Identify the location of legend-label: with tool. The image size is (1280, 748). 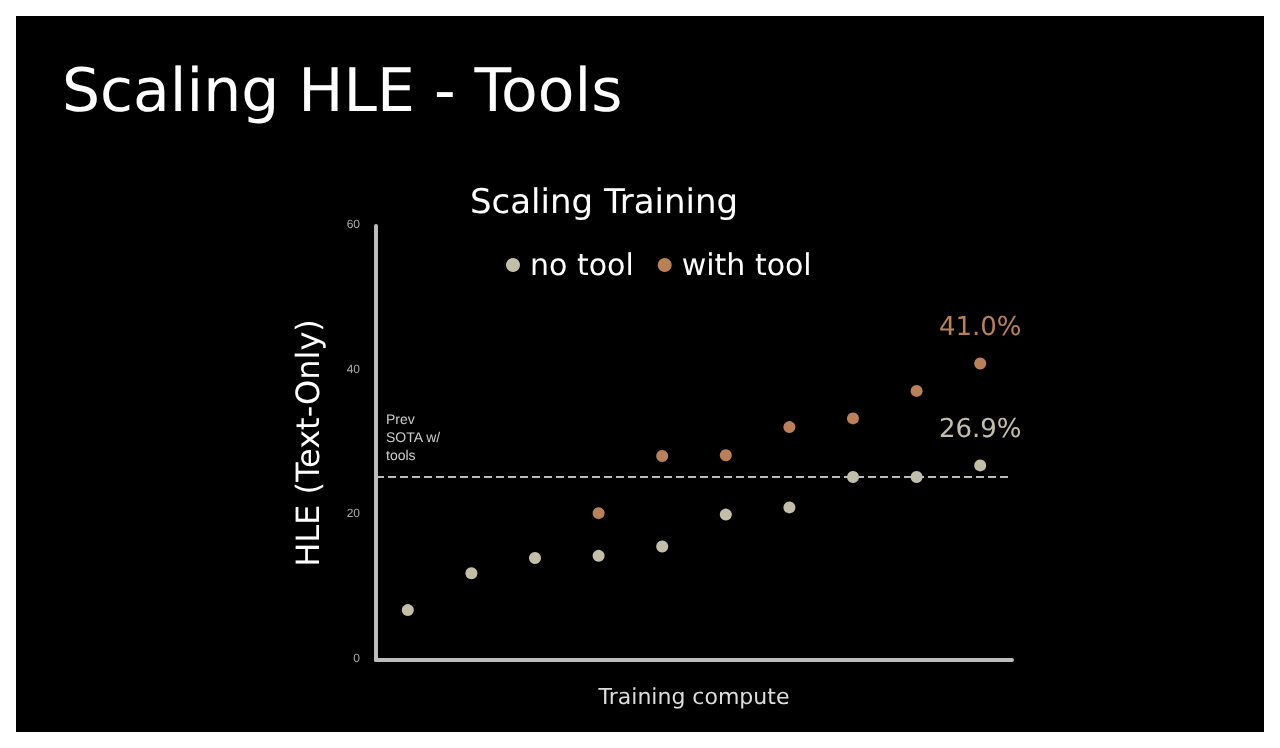
(746, 265).